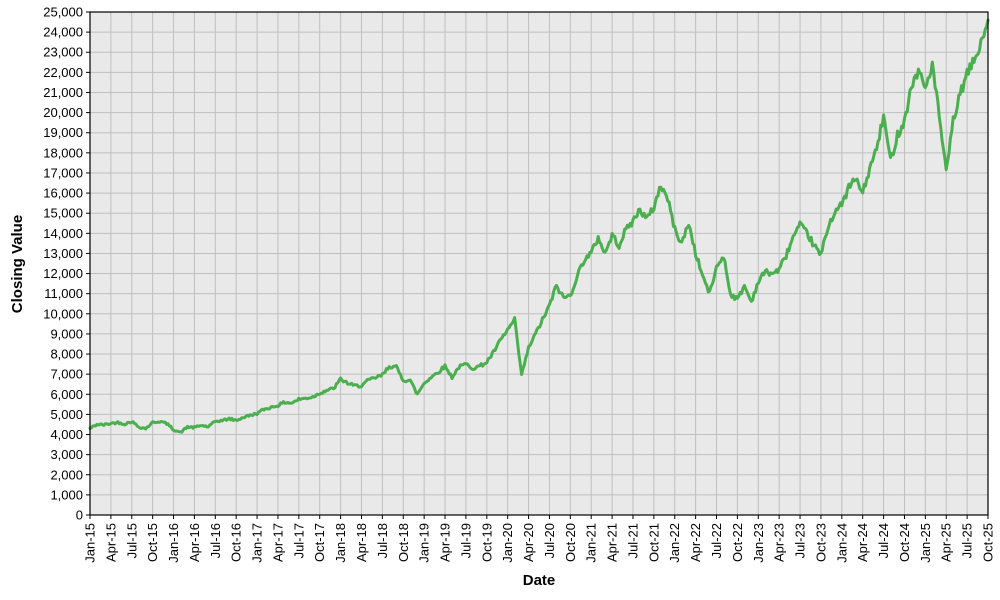 The image size is (1000, 600). Describe the element at coordinates (17, 264) in the screenshot. I see `y-axis-title: Closing Value` at that location.